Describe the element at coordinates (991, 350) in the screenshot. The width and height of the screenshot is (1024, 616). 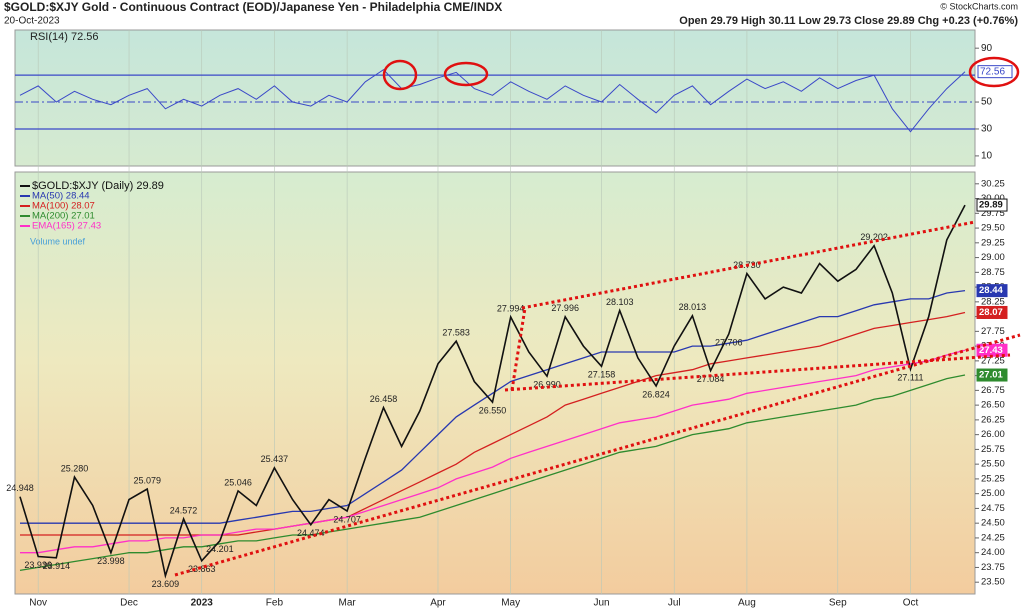
I see `value-box-label: 27.43` at that location.